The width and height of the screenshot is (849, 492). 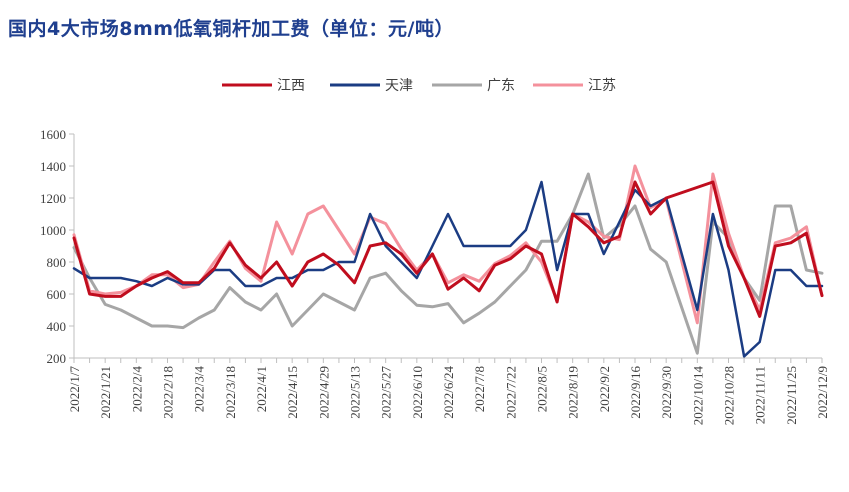 What do you see at coordinates (419, 86) in the screenshot?
I see `legend: 江西 天津 广东 江苏` at bounding box center [419, 86].